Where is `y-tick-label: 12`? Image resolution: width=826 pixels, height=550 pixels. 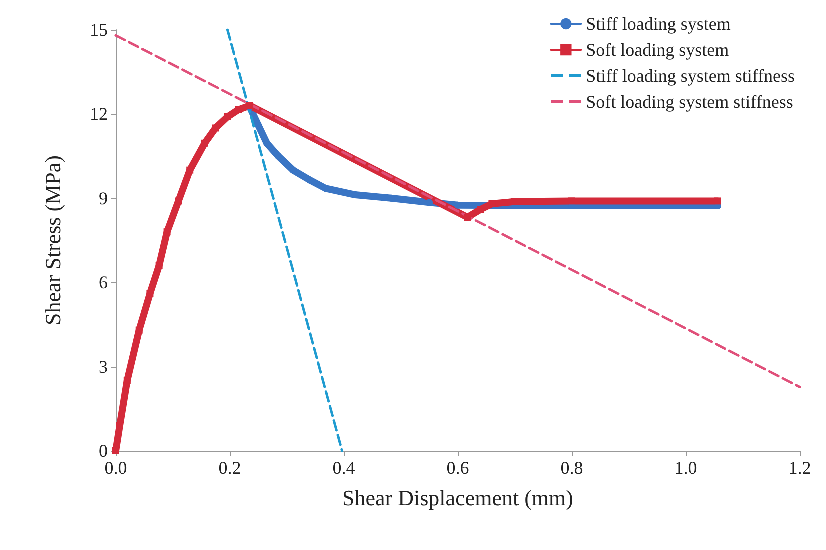
y-tick-label: 12 is located at coordinates (99, 114).